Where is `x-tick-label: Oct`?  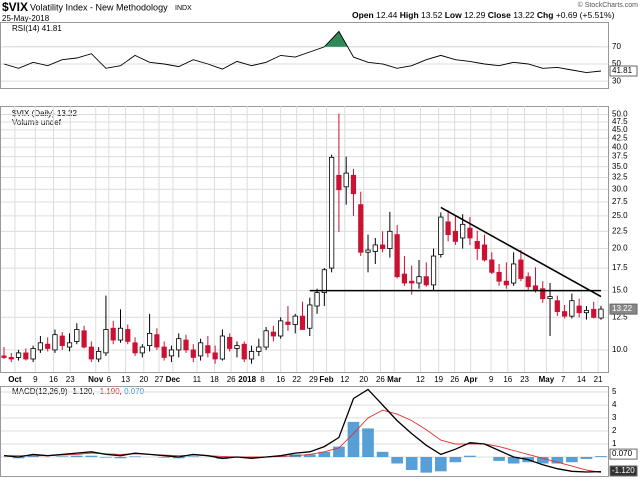
x-tick-label: Oct is located at coordinates (15, 379).